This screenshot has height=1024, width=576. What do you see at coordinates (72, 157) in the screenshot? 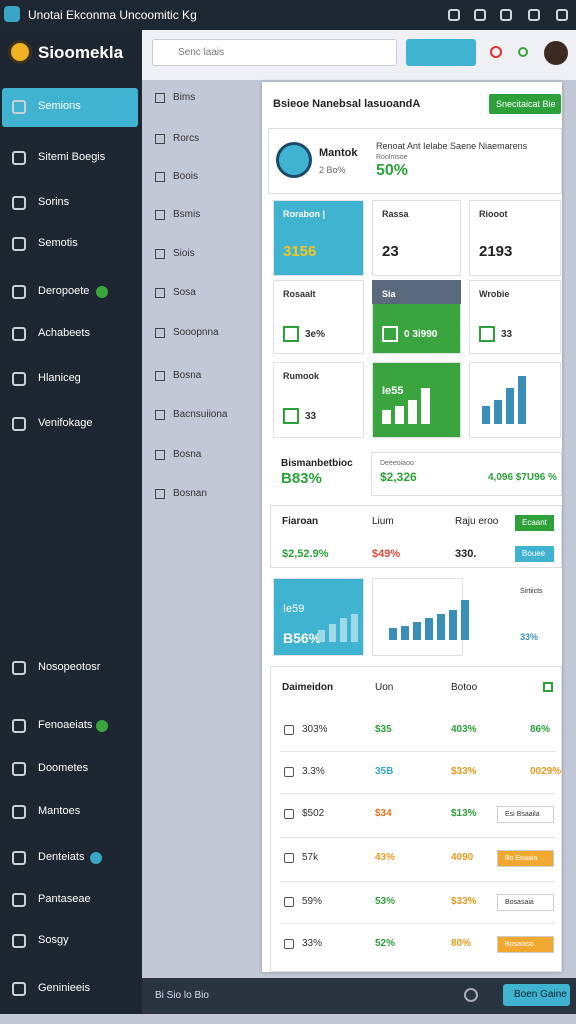
I see `sidebar-item: Sitemi Boegis` at bounding box center [72, 157].